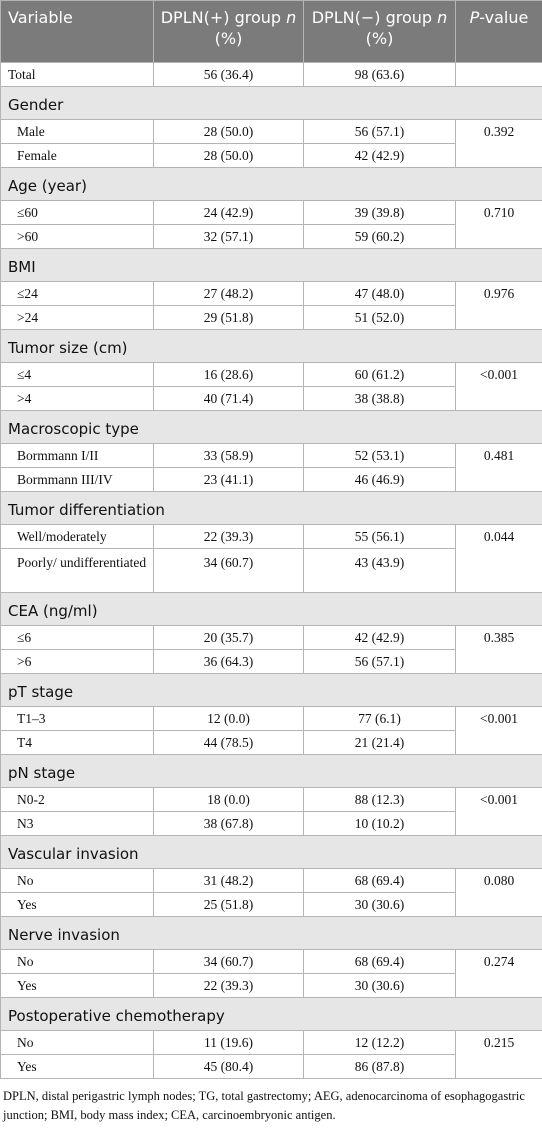  What do you see at coordinates (271, 649) in the screenshot?
I see `data-row: ≤6 20 (35.7) 42 (42.9) 0.385` at bounding box center [271, 649].